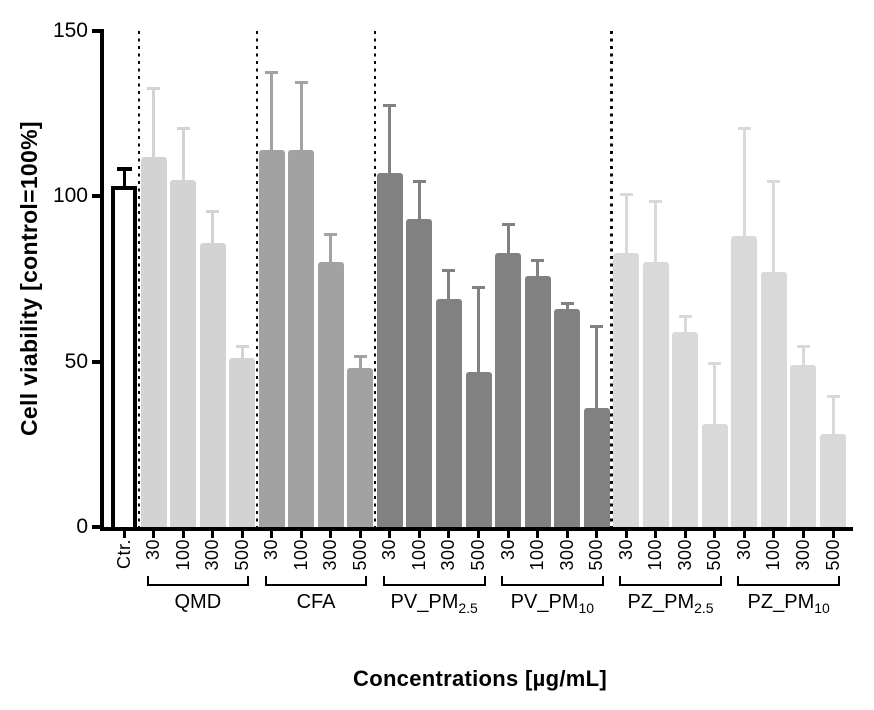  Describe the element at coordinates (76, 361) in the screenshot. I see `y-tick-label: 50` at that location.